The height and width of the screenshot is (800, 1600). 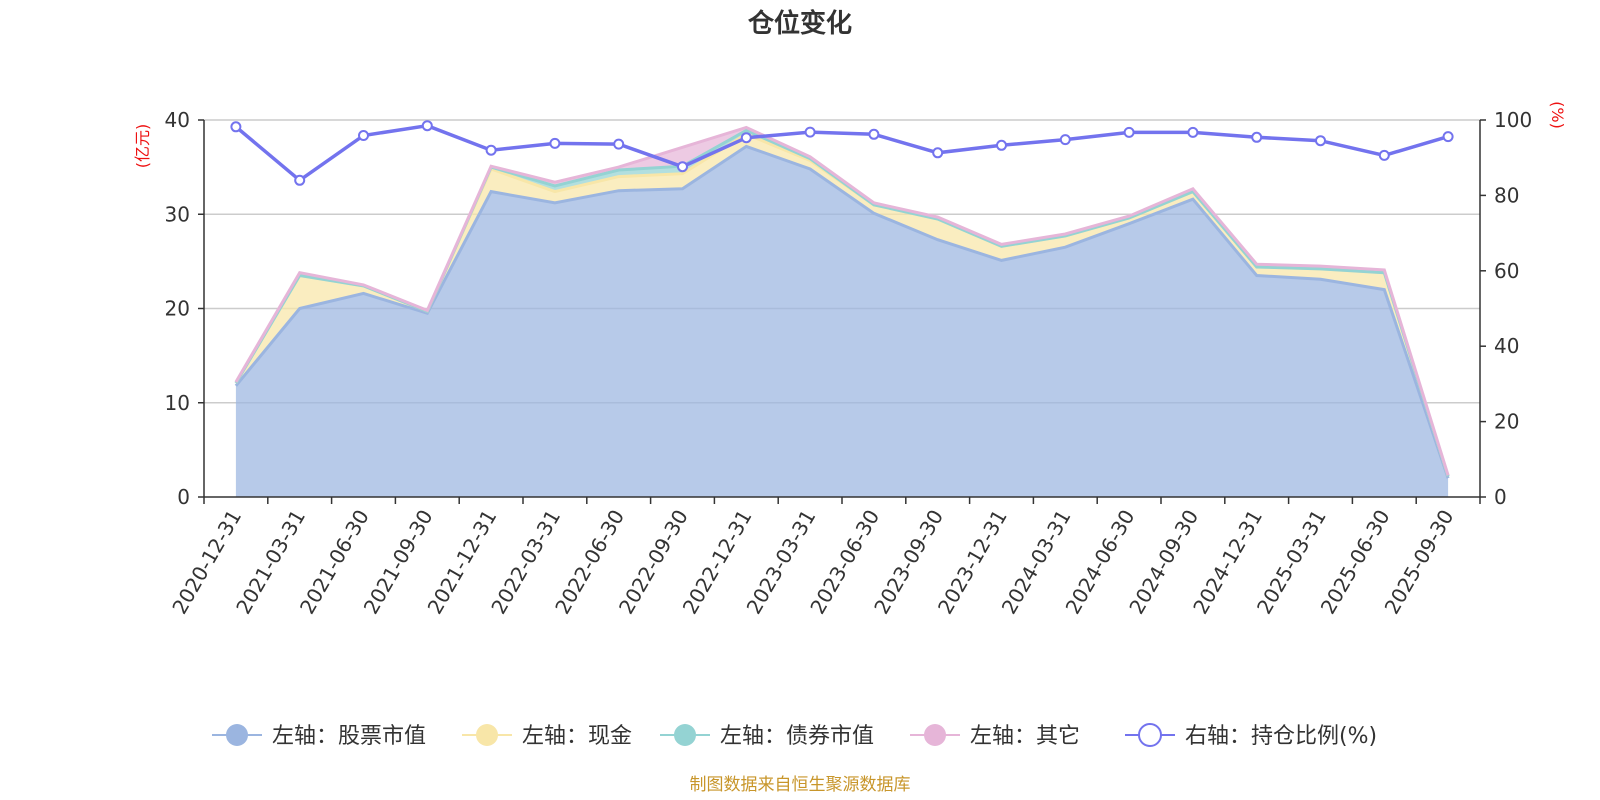 I want to click on right-tick-label: 0, so click(x=1500, y=497).